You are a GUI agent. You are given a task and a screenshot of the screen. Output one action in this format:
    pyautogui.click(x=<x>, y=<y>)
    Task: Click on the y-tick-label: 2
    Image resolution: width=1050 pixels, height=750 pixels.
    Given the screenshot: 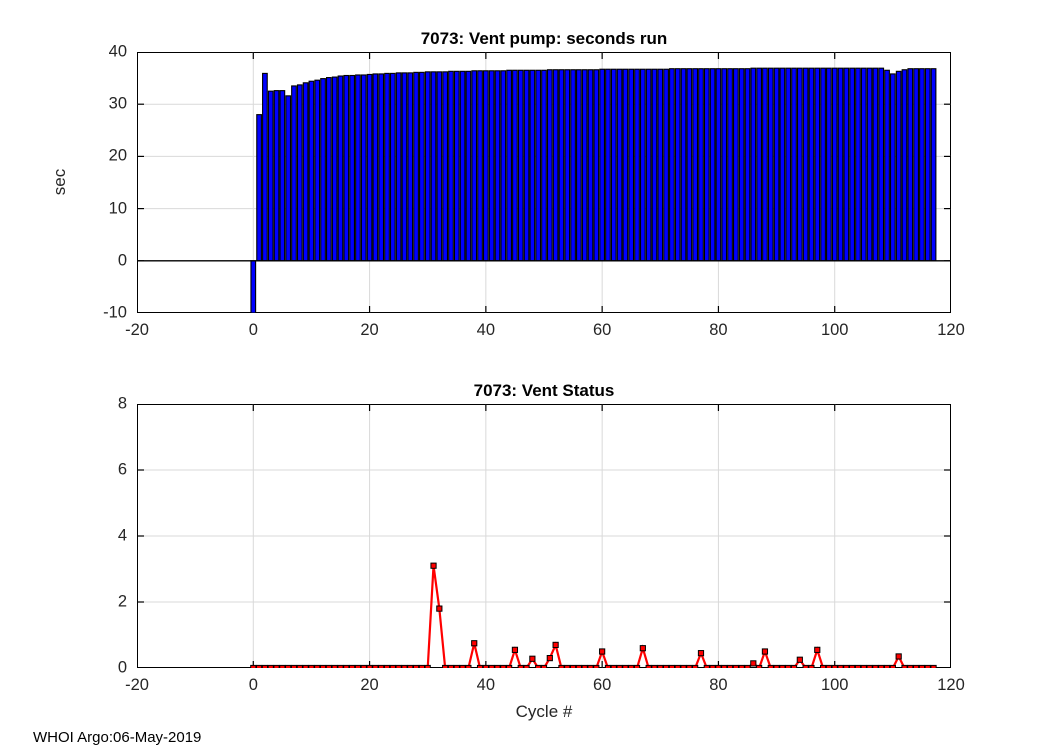 What is the action you would take?
    pyautogui.click(x=122, y=601)
    